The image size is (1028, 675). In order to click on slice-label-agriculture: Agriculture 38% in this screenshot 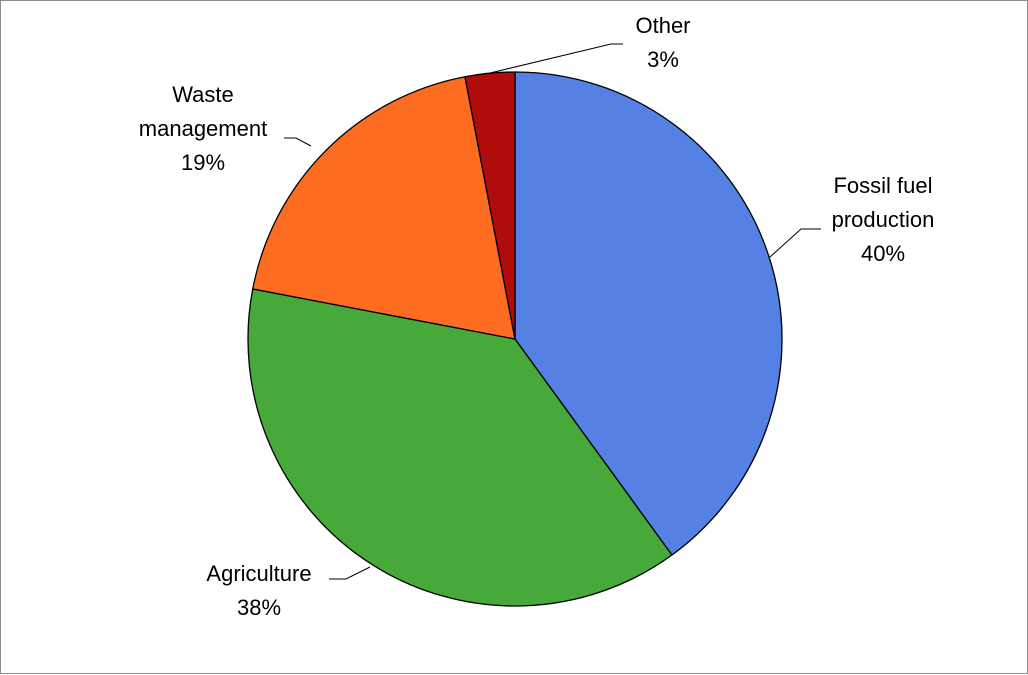, I will do `click(258, 590)`.